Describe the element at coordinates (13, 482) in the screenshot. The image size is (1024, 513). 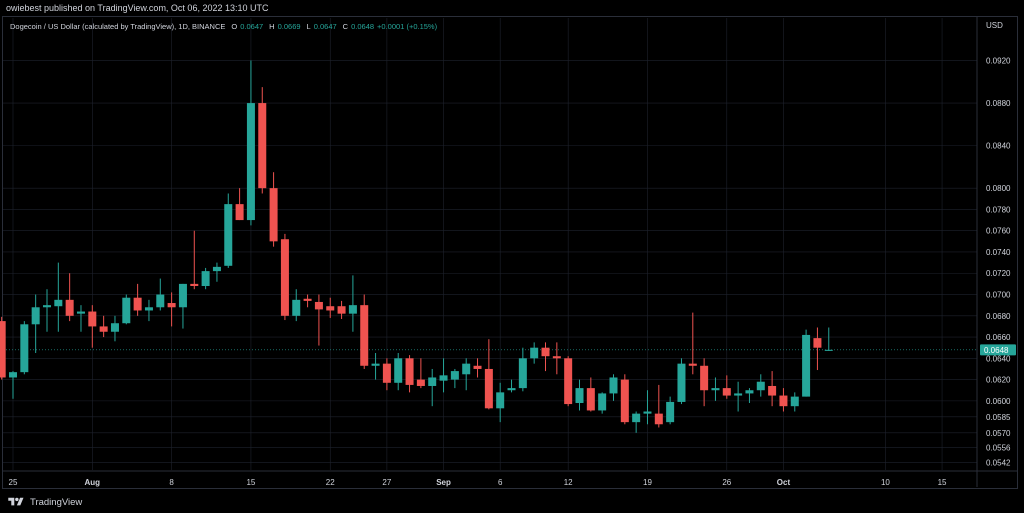
I see `time-tick-label: 25` at that location.